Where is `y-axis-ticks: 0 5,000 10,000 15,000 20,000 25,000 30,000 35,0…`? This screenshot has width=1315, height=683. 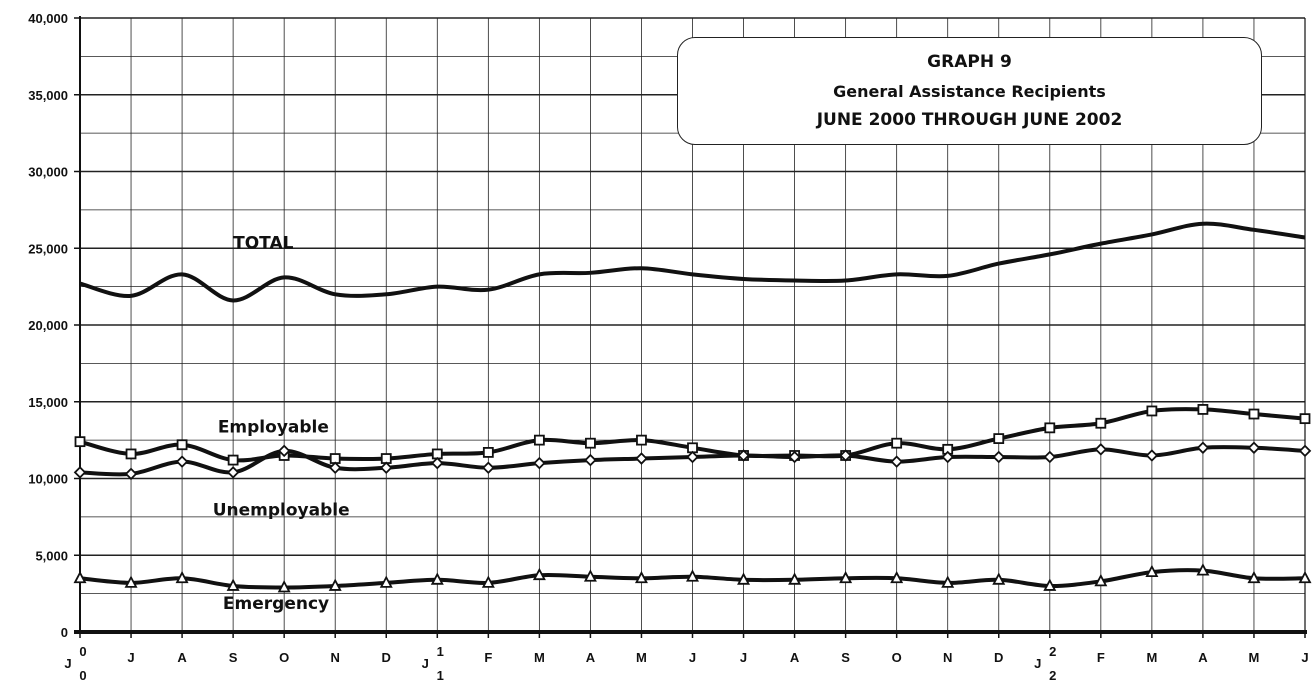
y-axis-ticks: 0 5,000 10,000 15,000 20,000 25,000 30,000 35,0… is located at coordinates (54, 325).